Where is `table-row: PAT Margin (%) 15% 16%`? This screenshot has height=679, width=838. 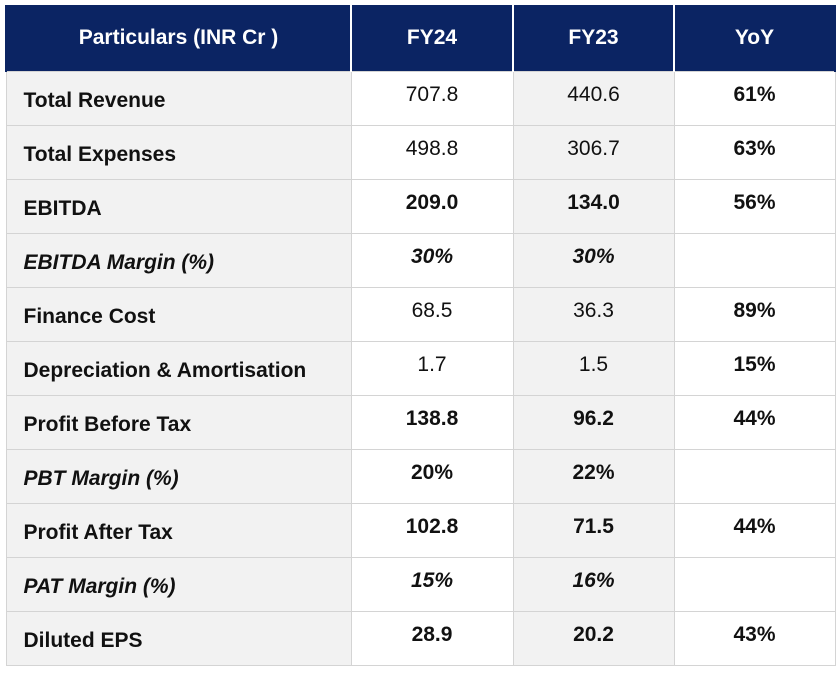 table-row: PAT Margin (%) 15% 16% is located at coordinates (420, 584).